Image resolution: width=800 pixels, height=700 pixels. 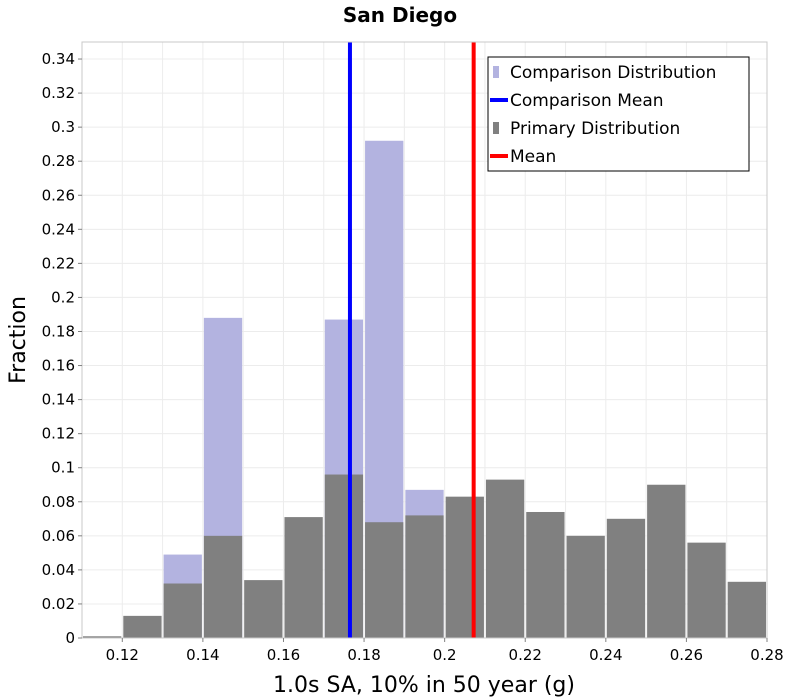 I want to click on x-tick-label: 0.22, so click(x=525, y=655).